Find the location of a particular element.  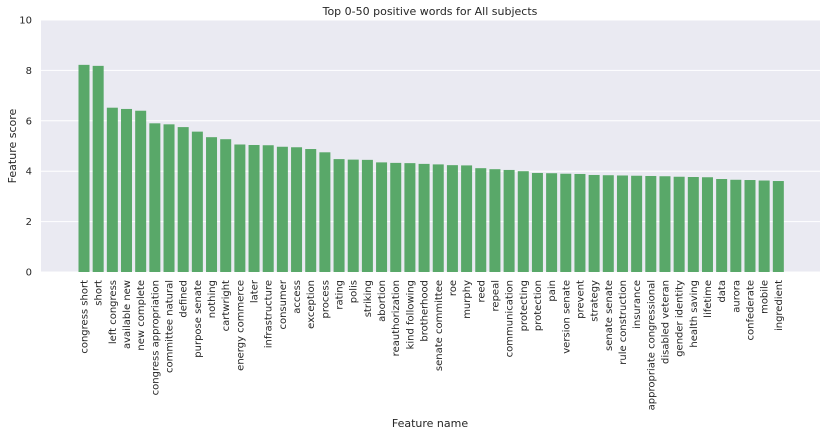

x-tick-label: short is located at coordinates (99, 293).